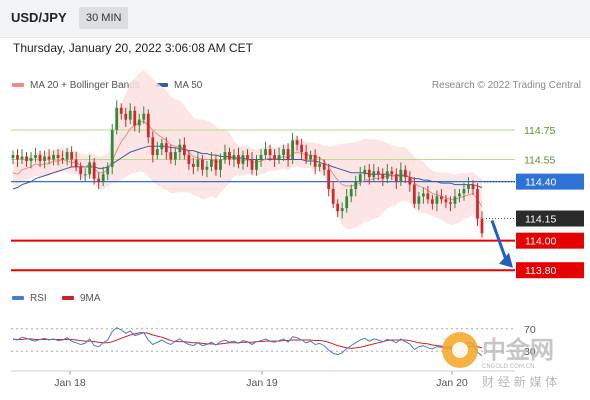 This screenshot has width=590, height=400. What do you see at coordinates (90, 298) in the screenshot?
I see `legend-9ma-label: 9MA` at bounding box center [90, 298].